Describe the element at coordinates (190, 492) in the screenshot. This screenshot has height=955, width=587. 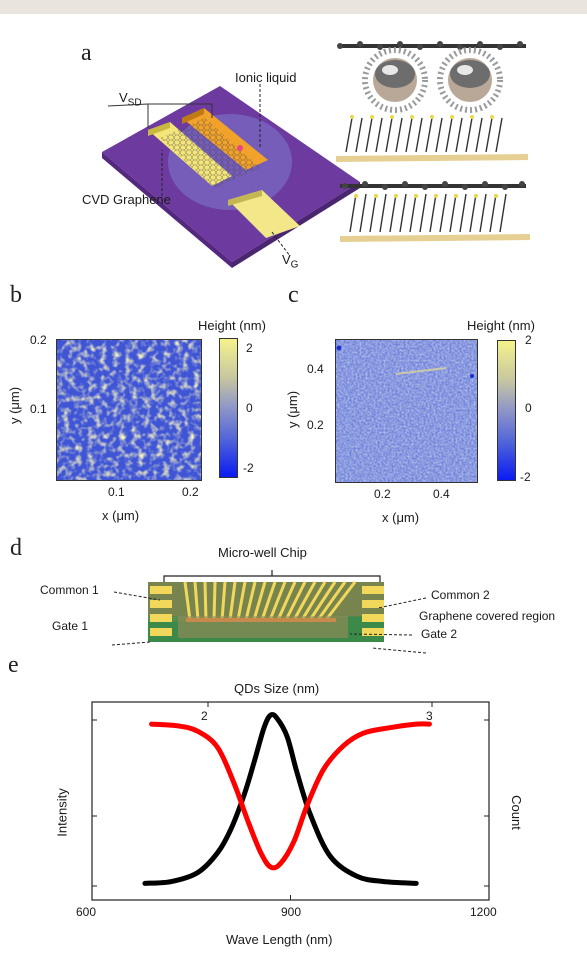
I see `b-xtick-1: 0.2` at that location.